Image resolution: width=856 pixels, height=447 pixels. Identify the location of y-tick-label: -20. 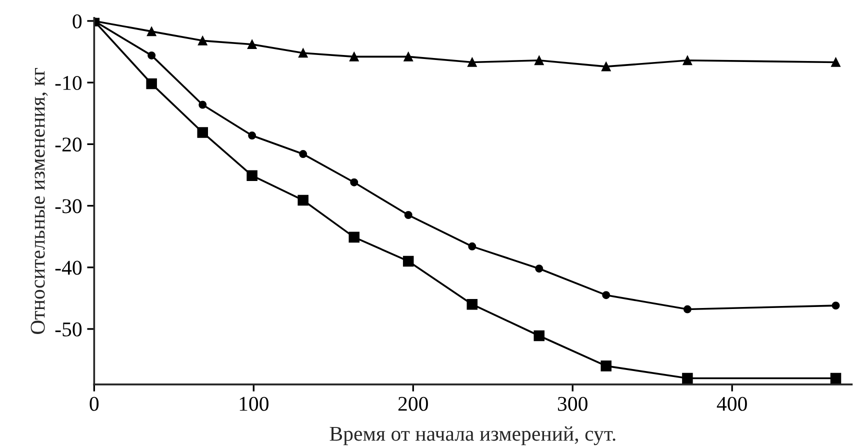
(68, 145).